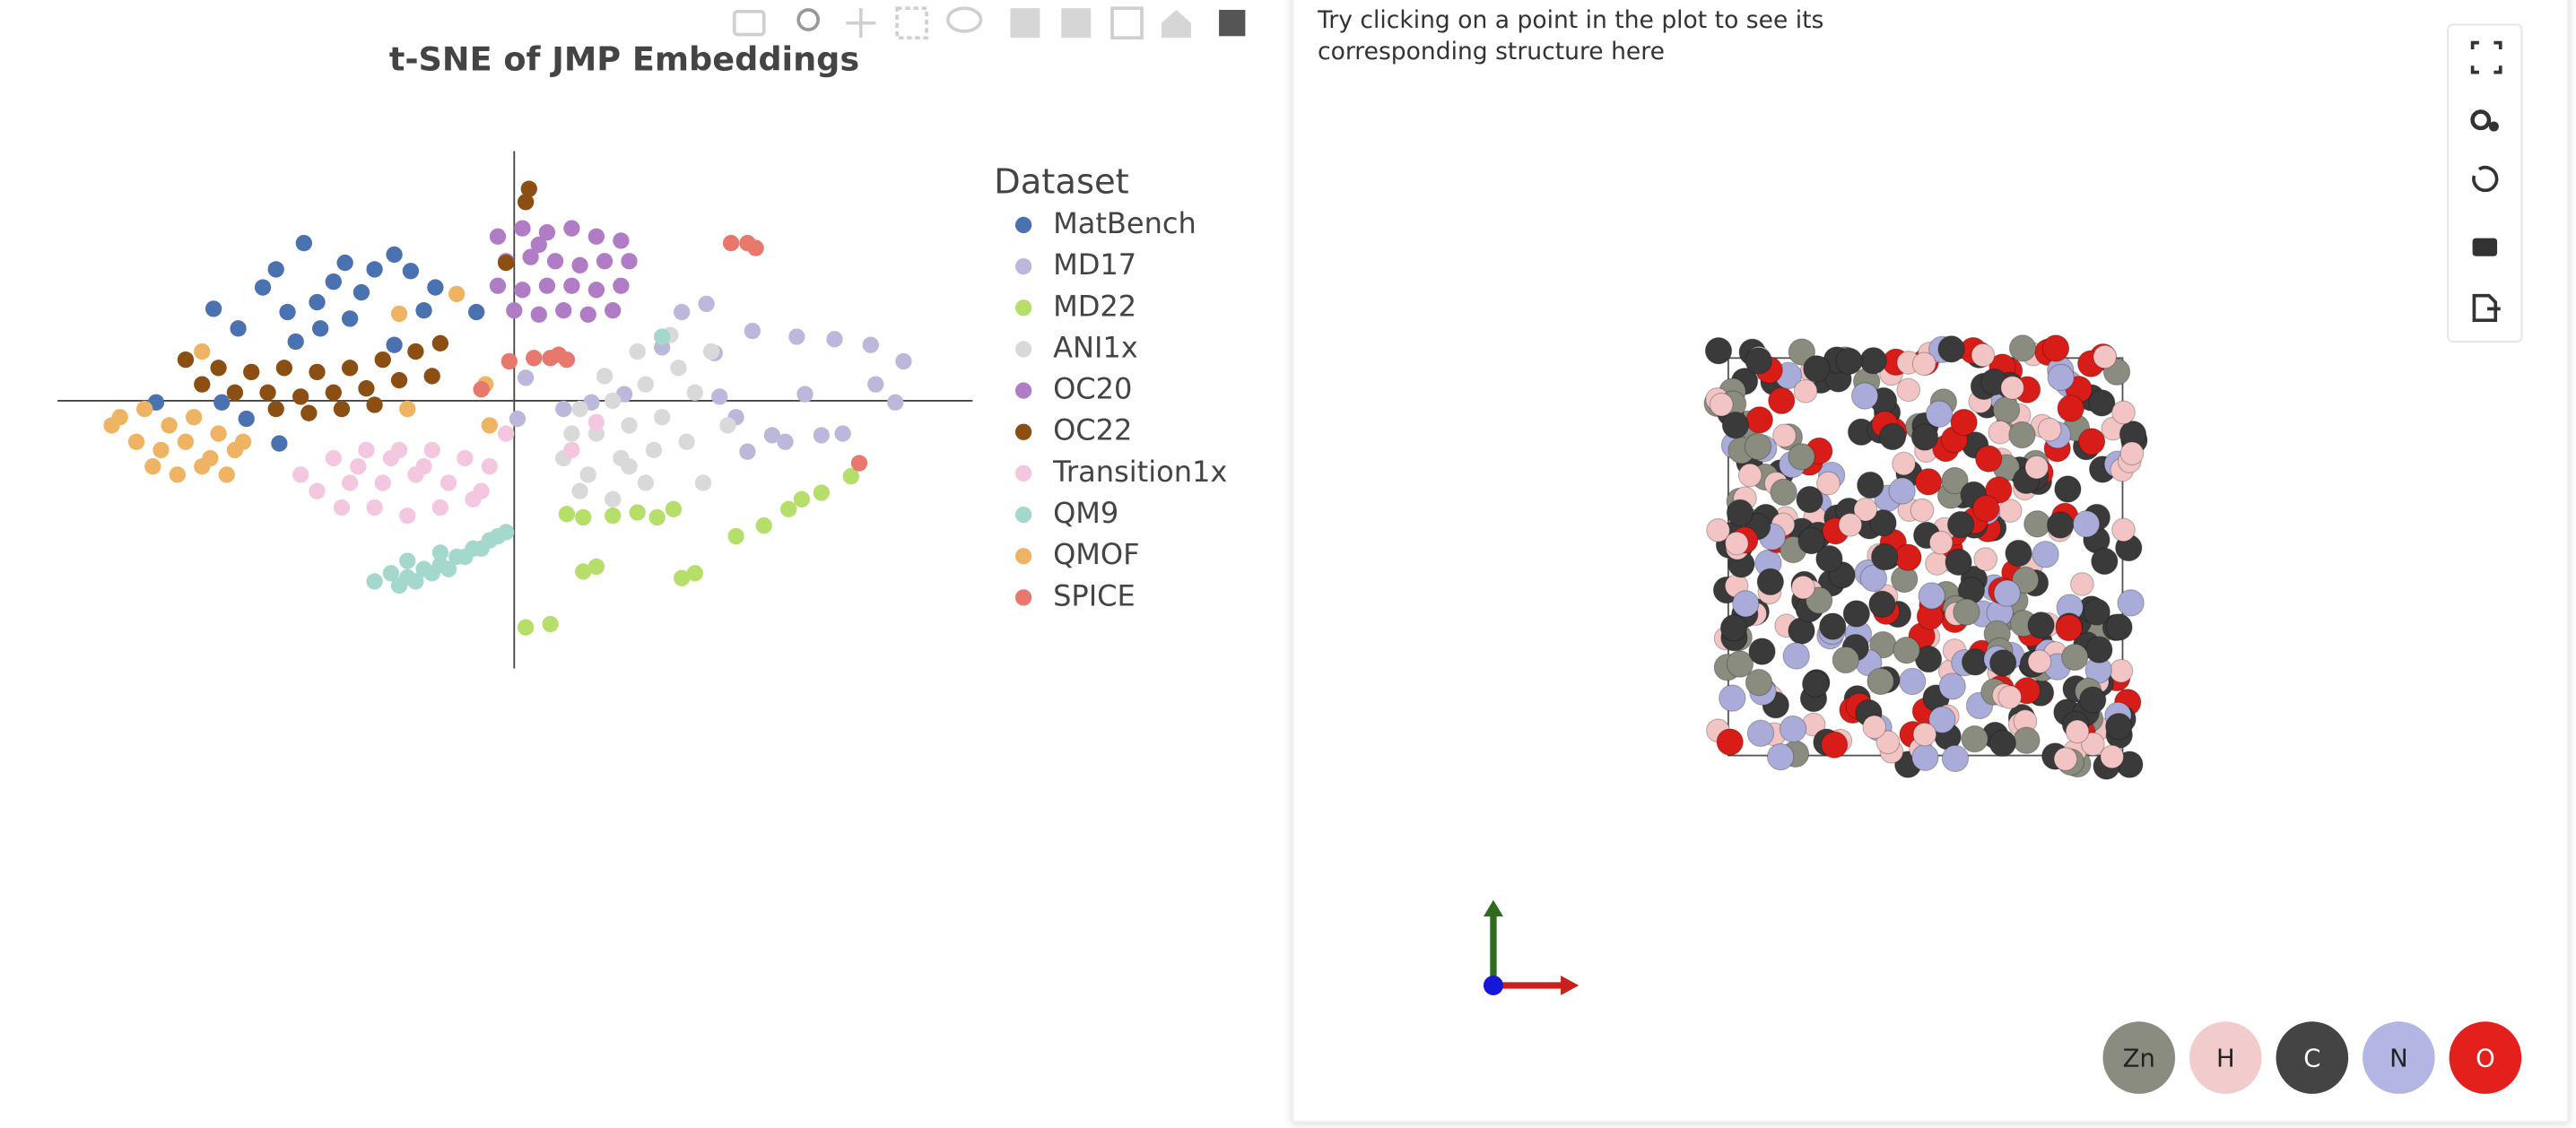 The width and height of the screenshot is (2576, 1128). I want to click on zoom-out-icon, so click(1076, 23).